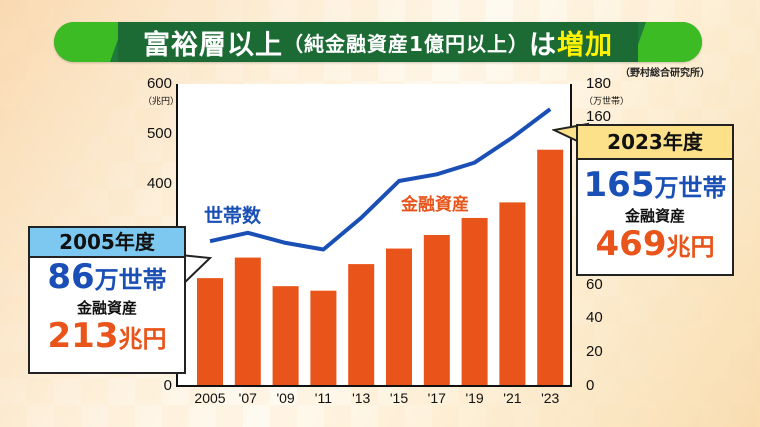 The width and height of the screenshot is (760, 427). Describe the element at coordinates (599, 116) in the screenshot. I see `right-tick-160: 160` at that location.